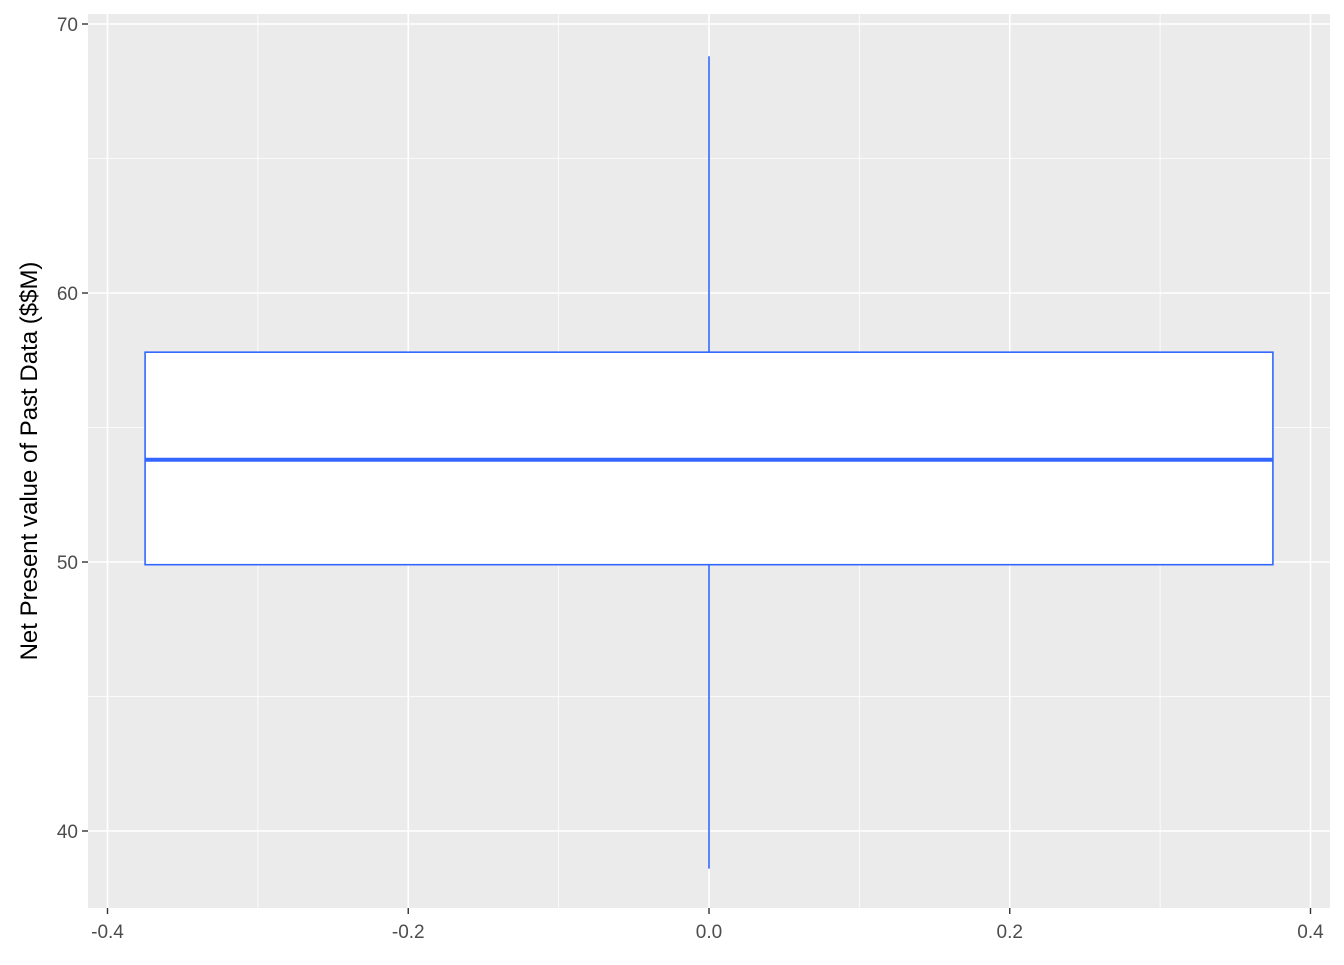 The image size is (1344, 965). What do you see at coordinates (709, 932) in the screenshot?
I see `x-tick-label: 0.0` at bounding box center [709, 932].